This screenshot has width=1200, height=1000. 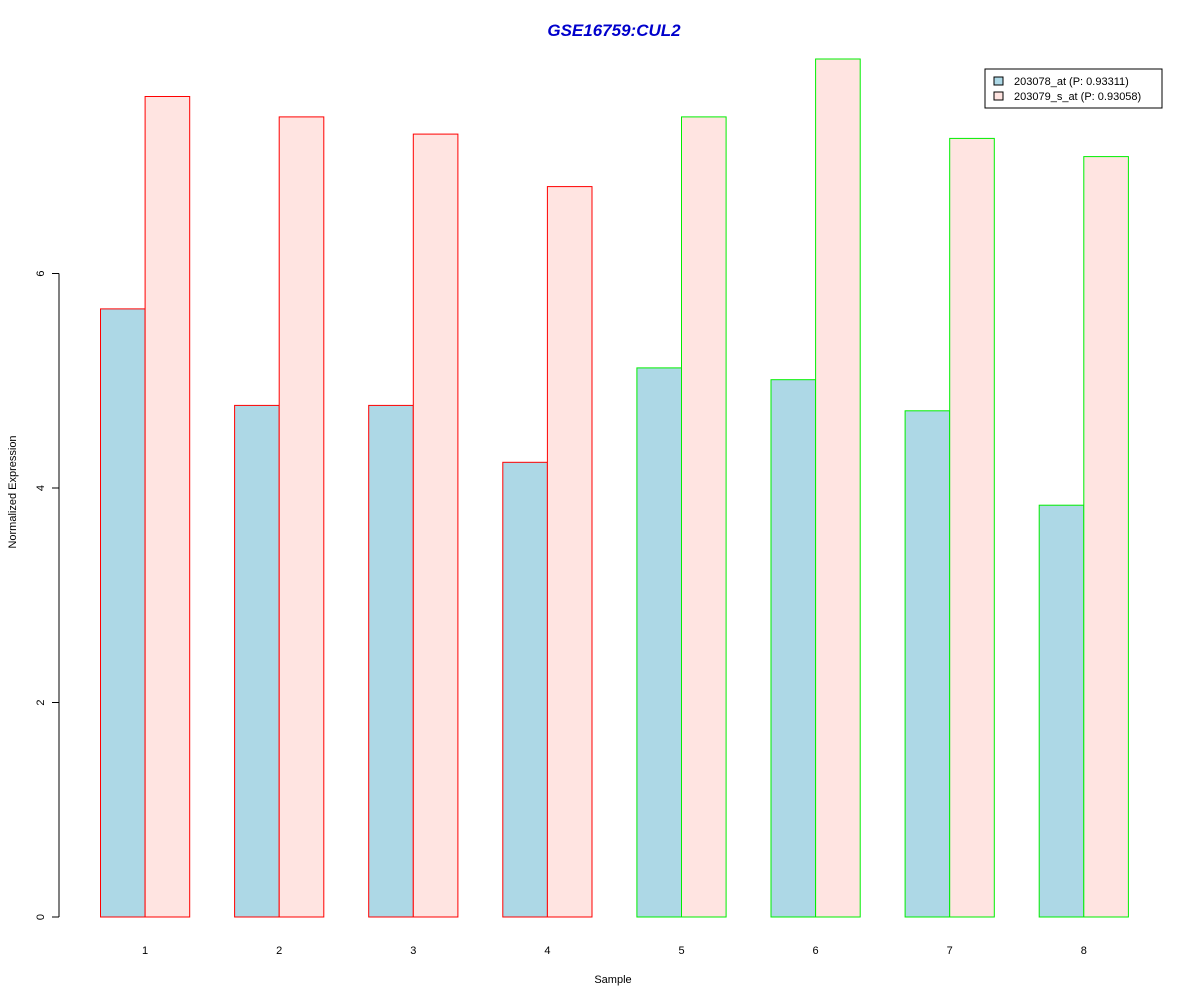 I want to click on x-axis-label: Sample, so click(x=612, y=980).